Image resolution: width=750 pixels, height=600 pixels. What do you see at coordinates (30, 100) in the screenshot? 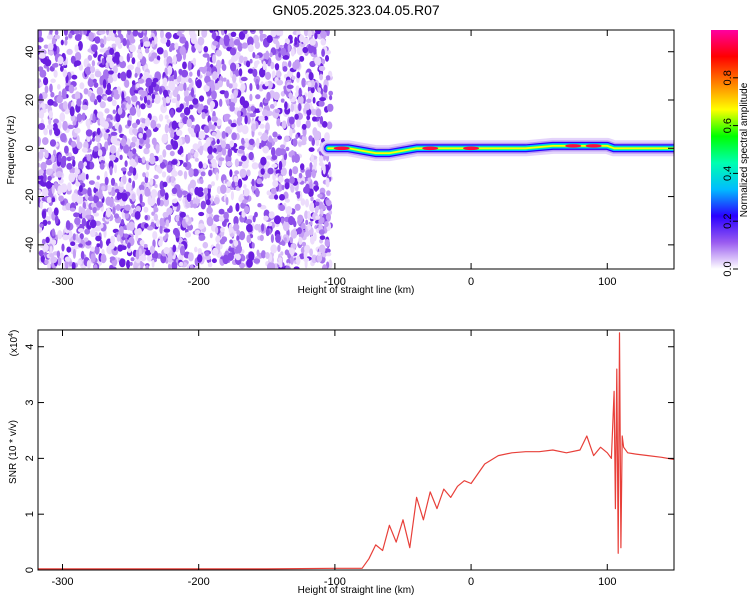
I see `y-tick-label: 20` at bounding box center [30, 100].